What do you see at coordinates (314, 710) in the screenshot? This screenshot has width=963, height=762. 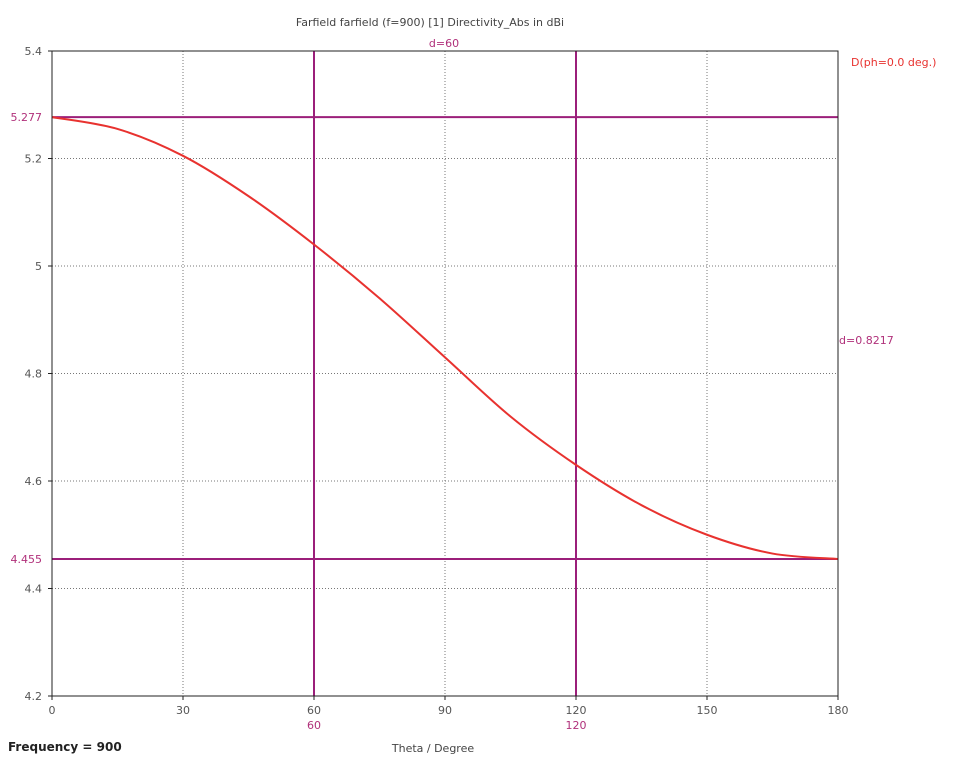 I see `x-tick-label: 60` at bounding box center [314, 710].